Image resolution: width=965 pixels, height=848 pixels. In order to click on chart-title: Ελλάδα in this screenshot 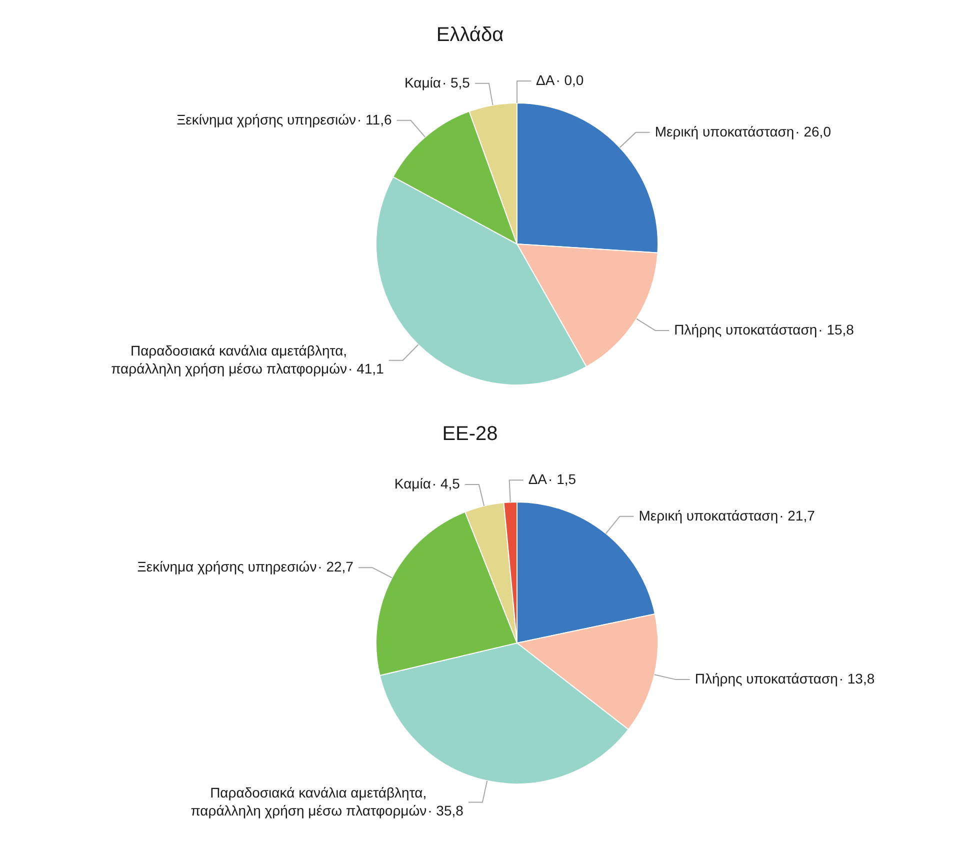, I will do `click(470, 35)`.